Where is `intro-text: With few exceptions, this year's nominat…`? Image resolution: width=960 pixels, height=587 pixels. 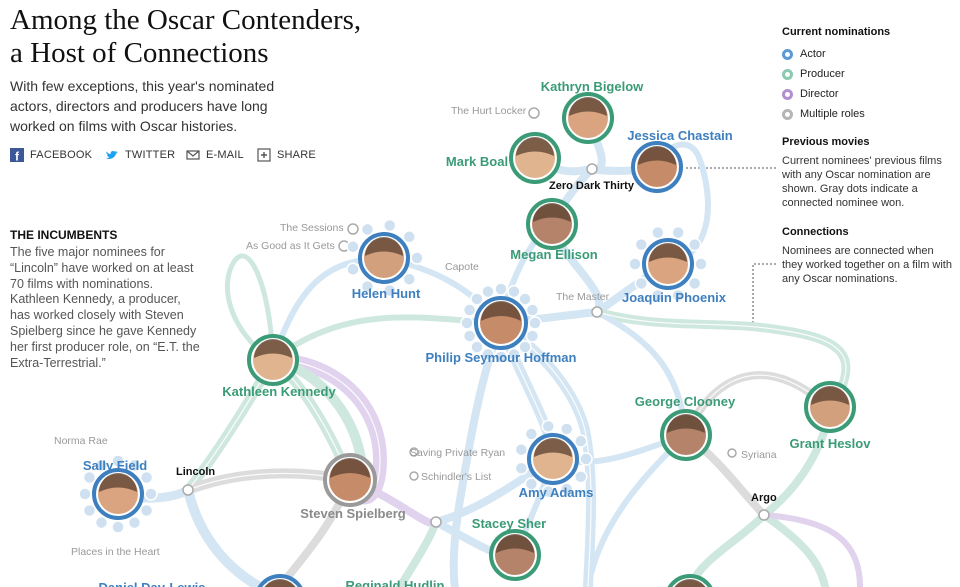
intro-text: With few exceptions, this year's nominat… is located at coordinates (142, 106).